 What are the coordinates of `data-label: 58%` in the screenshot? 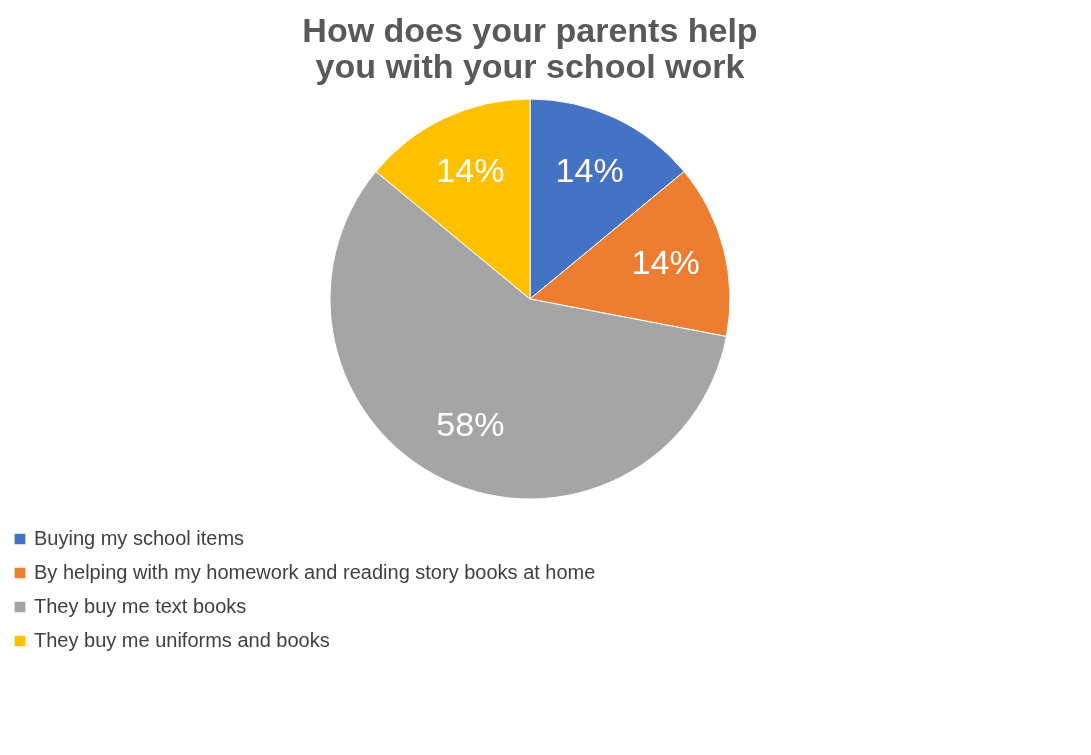 It's located at (470, 423).